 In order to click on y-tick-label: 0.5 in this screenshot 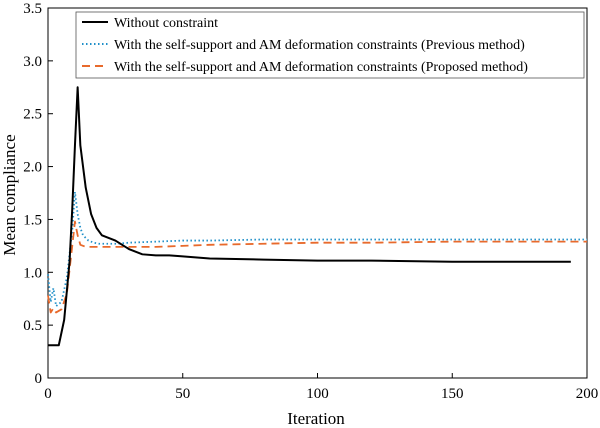, I will do `click(32, 326)`.